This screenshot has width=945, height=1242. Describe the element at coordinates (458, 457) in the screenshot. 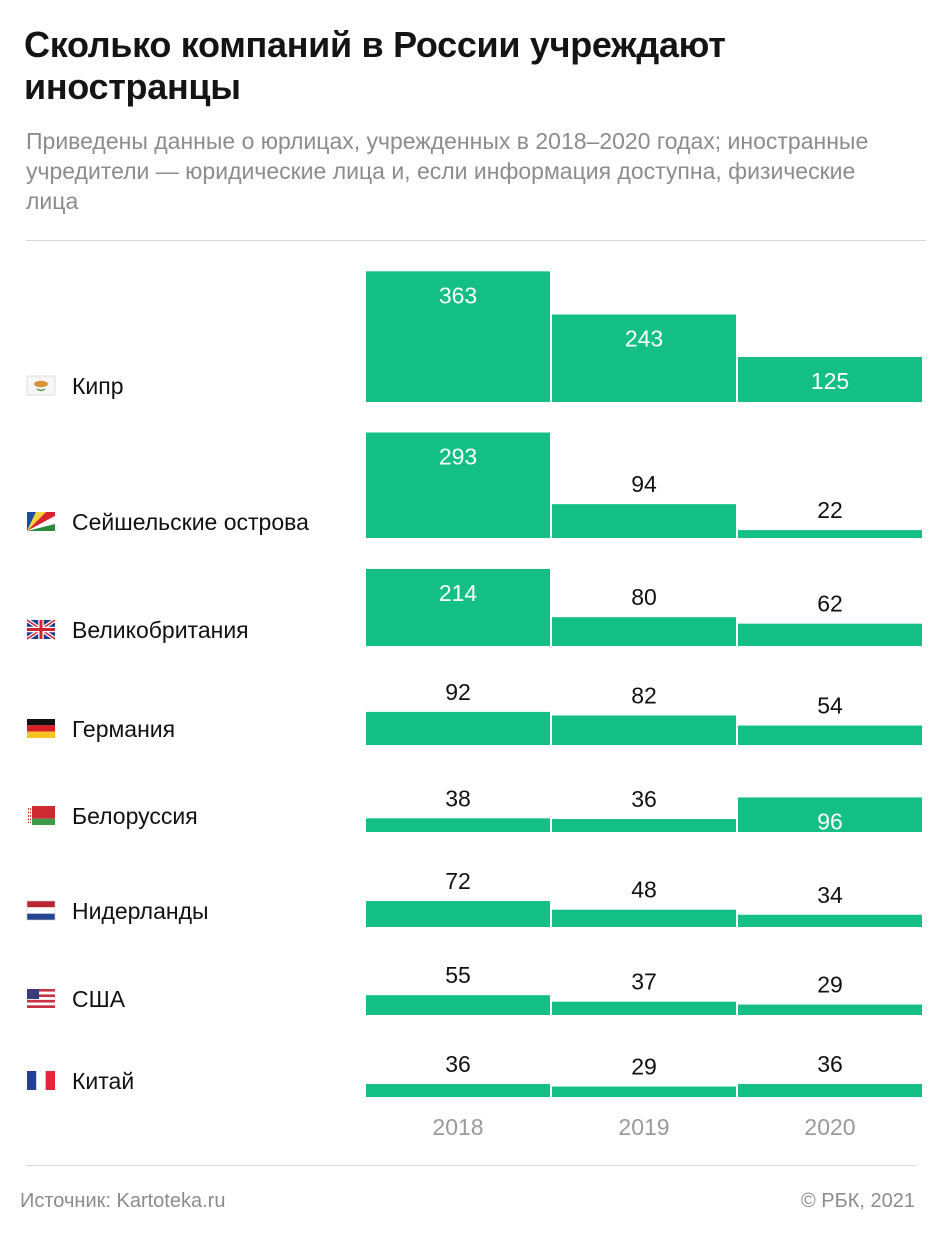

I see `data-label: 293` at that location.